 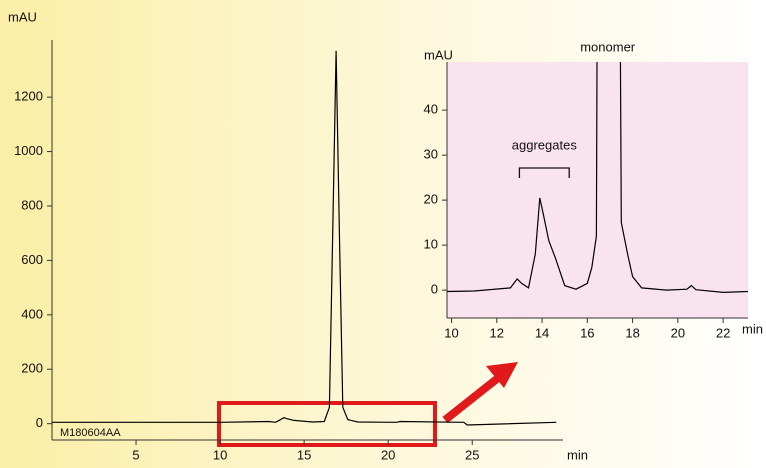 I want to click on x-tick-label: 18, so click(x=632, y=332).